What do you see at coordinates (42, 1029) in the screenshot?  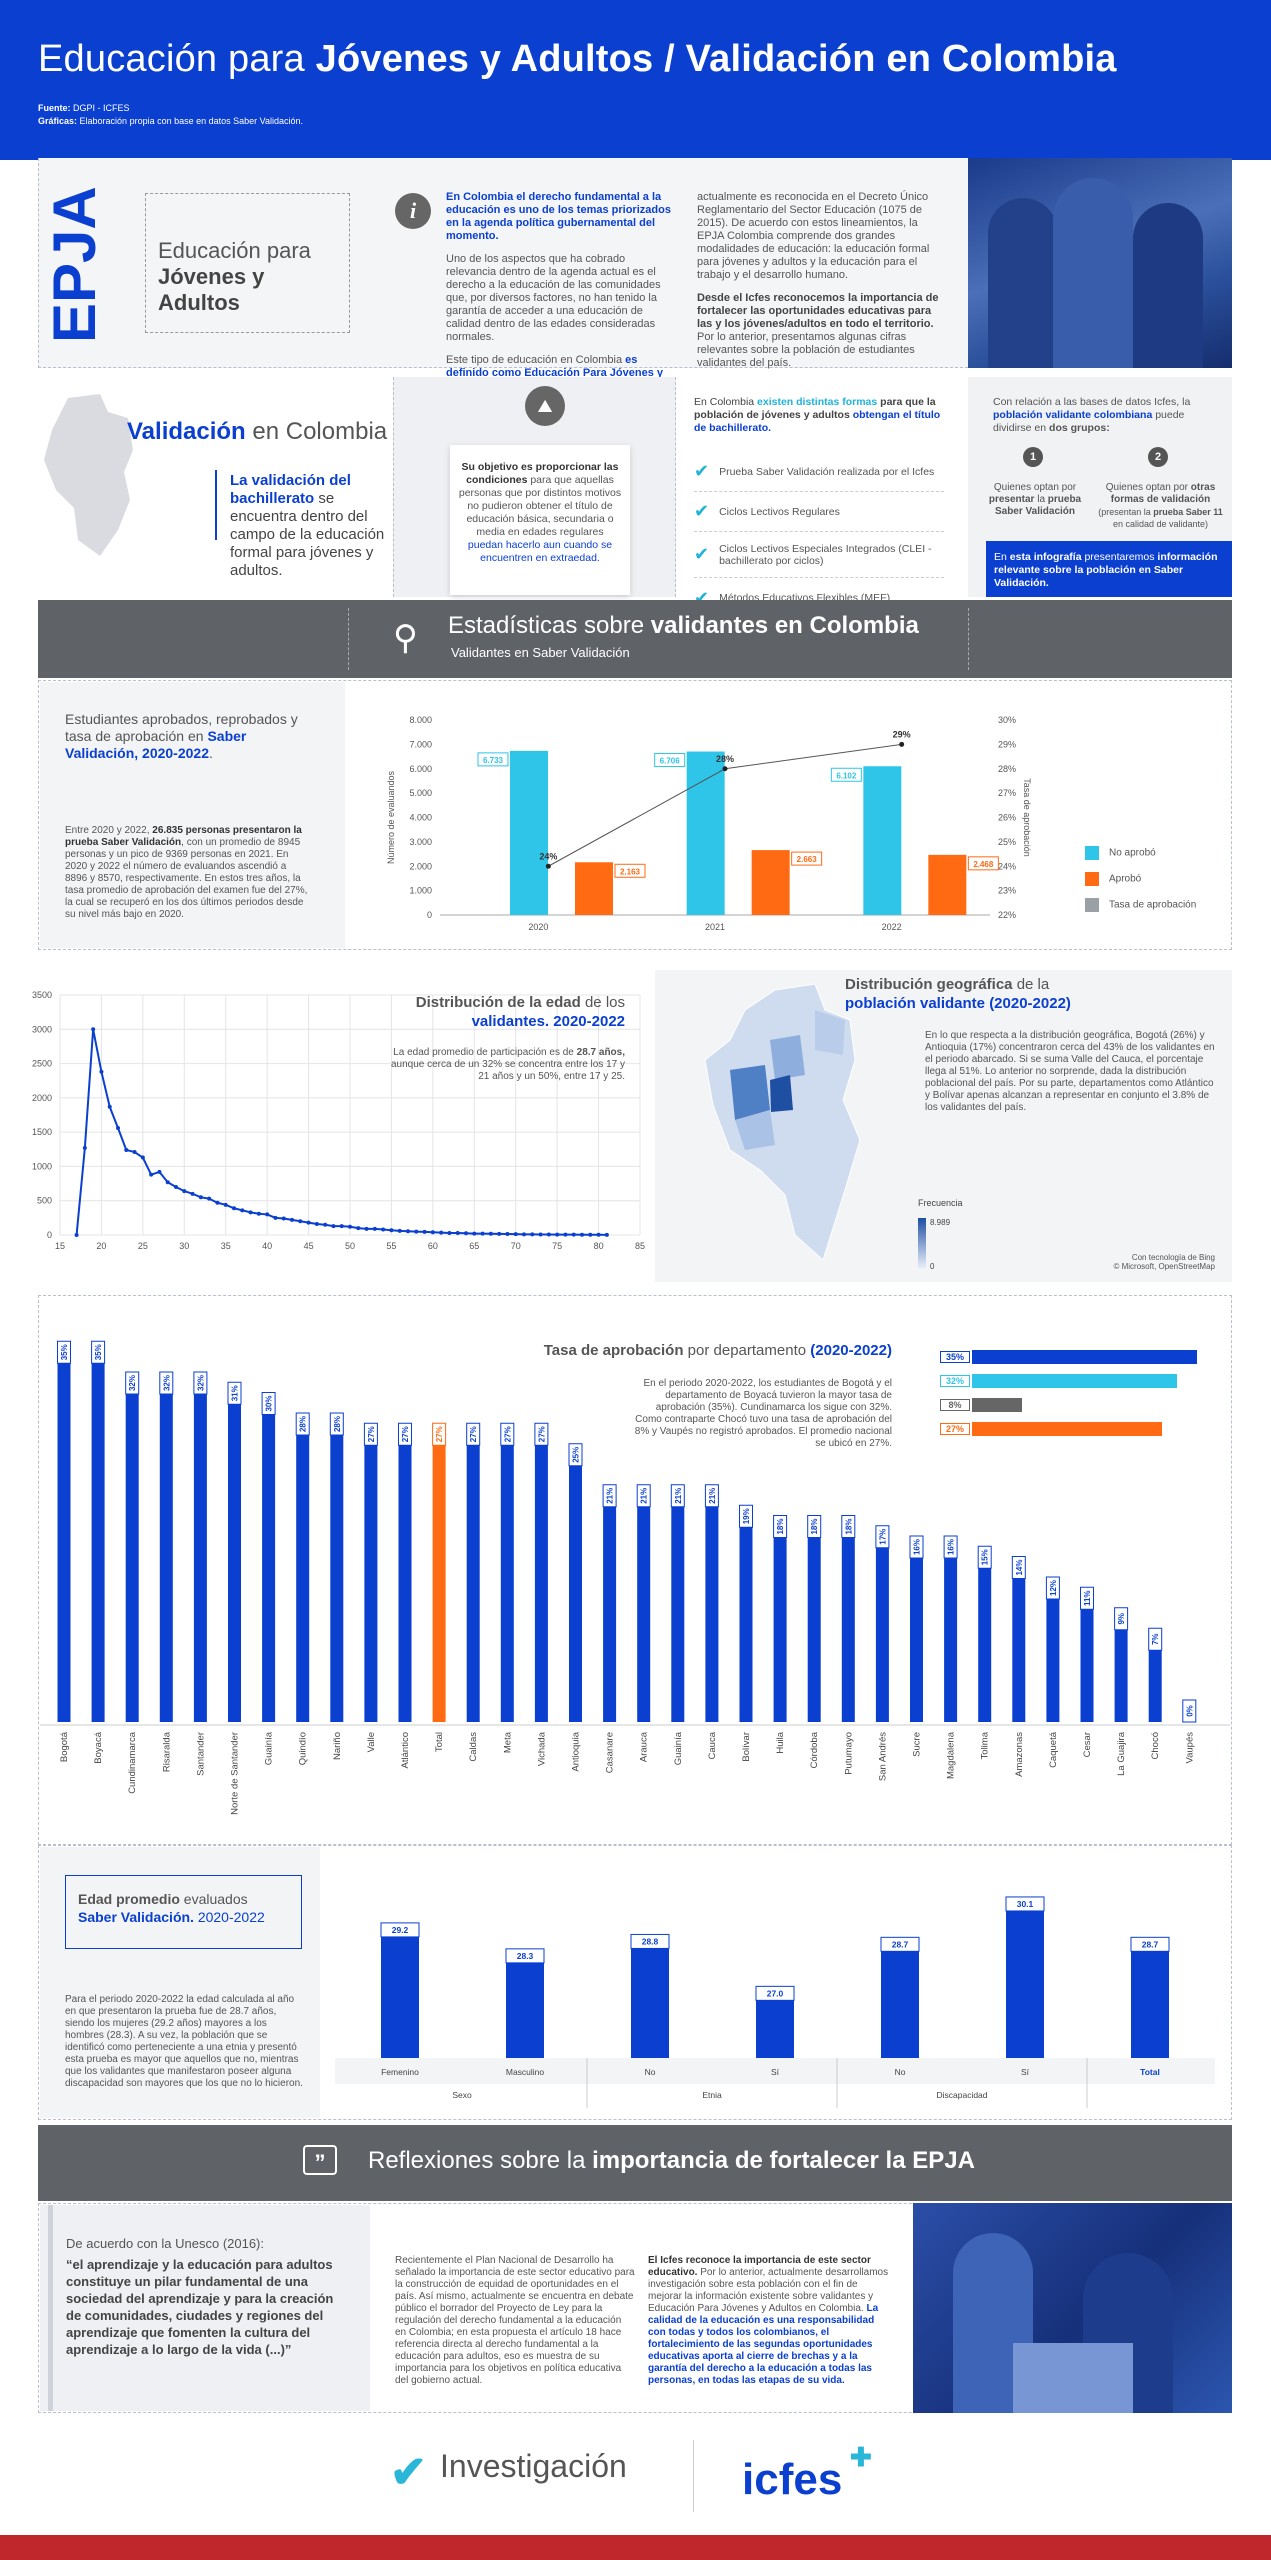 I see `y-tick-label: 3000` at bounding box center [42, 1029].